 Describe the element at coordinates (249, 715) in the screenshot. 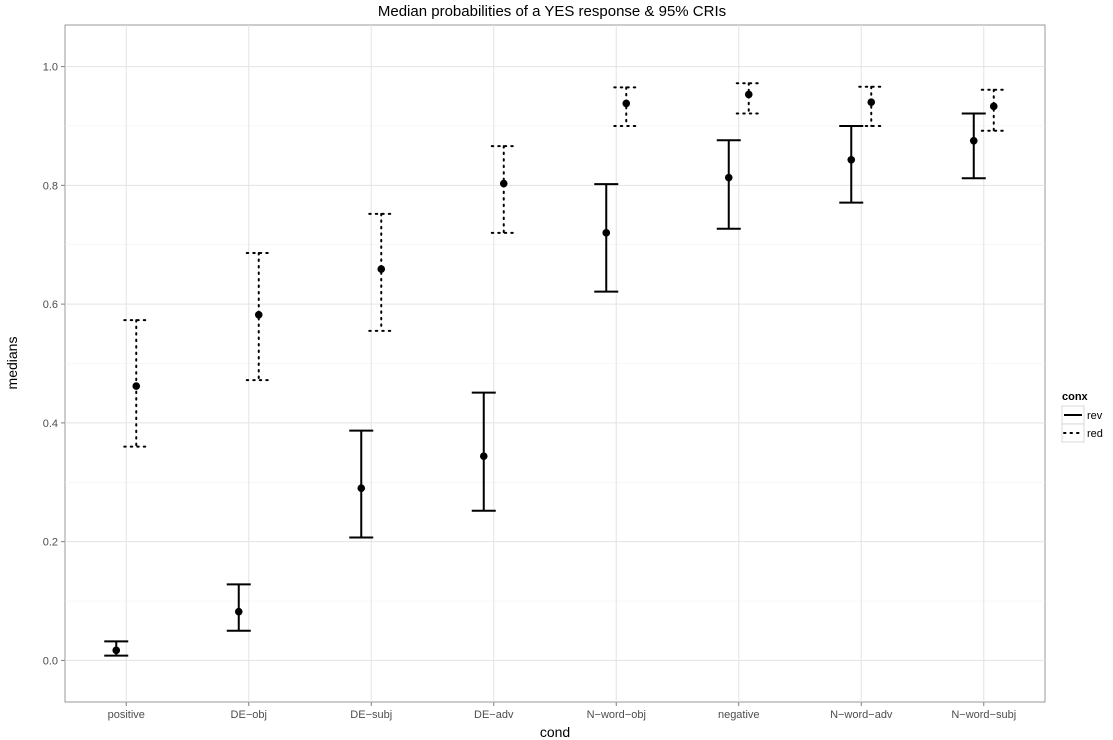

I see `x-tick-label: DE−obj` at that location.